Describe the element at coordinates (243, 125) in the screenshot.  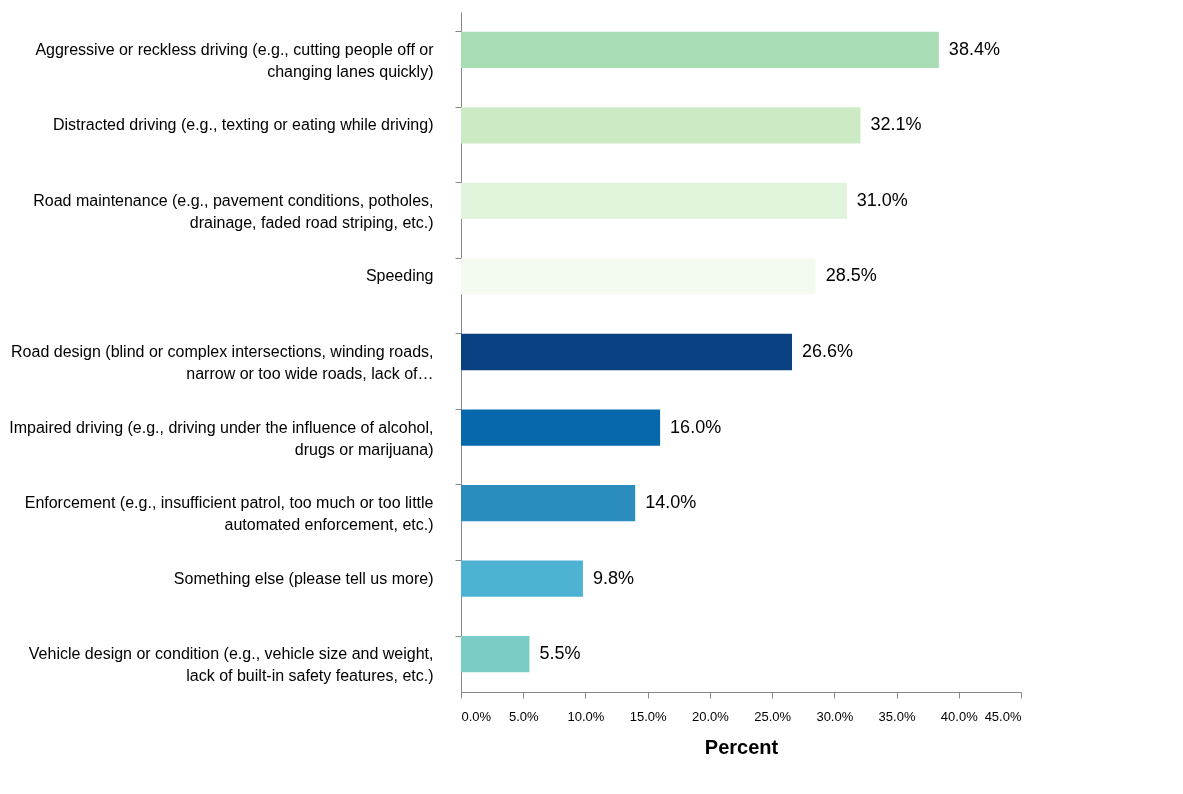
I see `y-tick-label: Distracted driving (e.g., texting or eating while driving)` at that location.